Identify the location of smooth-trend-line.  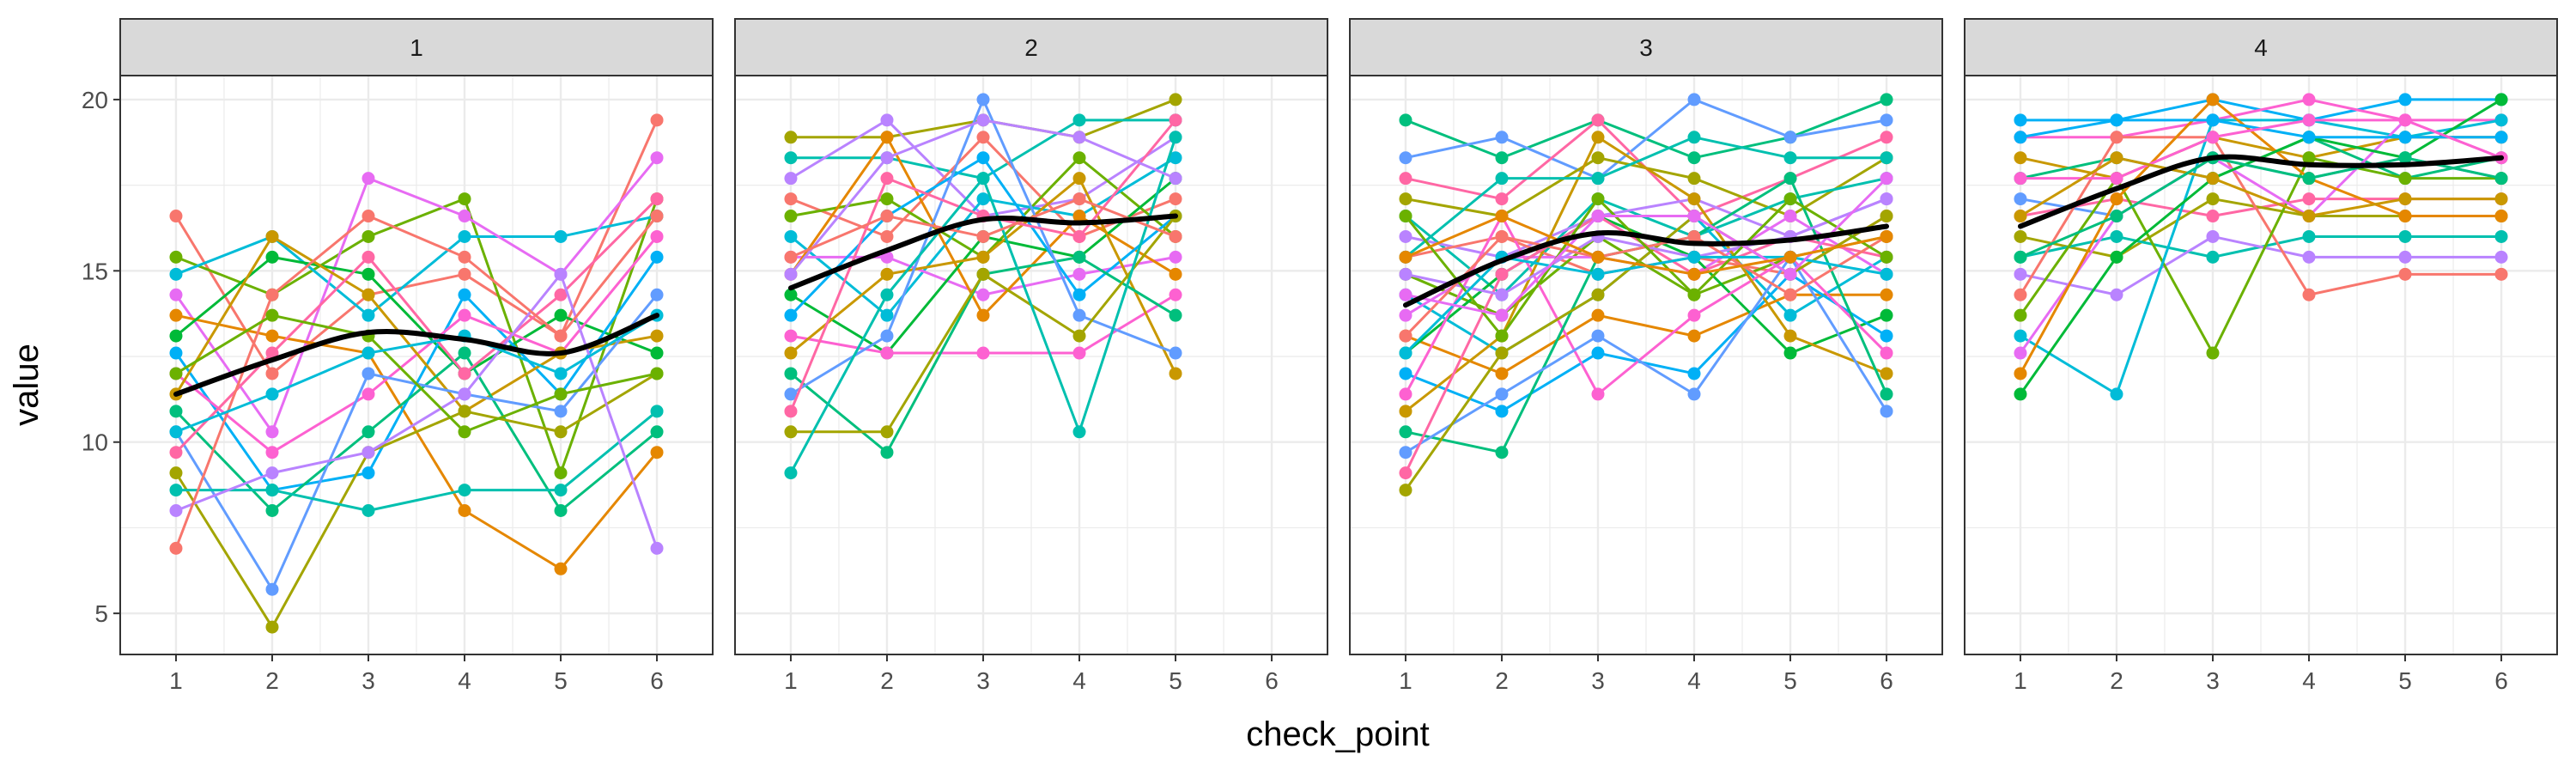
(2261, 191).